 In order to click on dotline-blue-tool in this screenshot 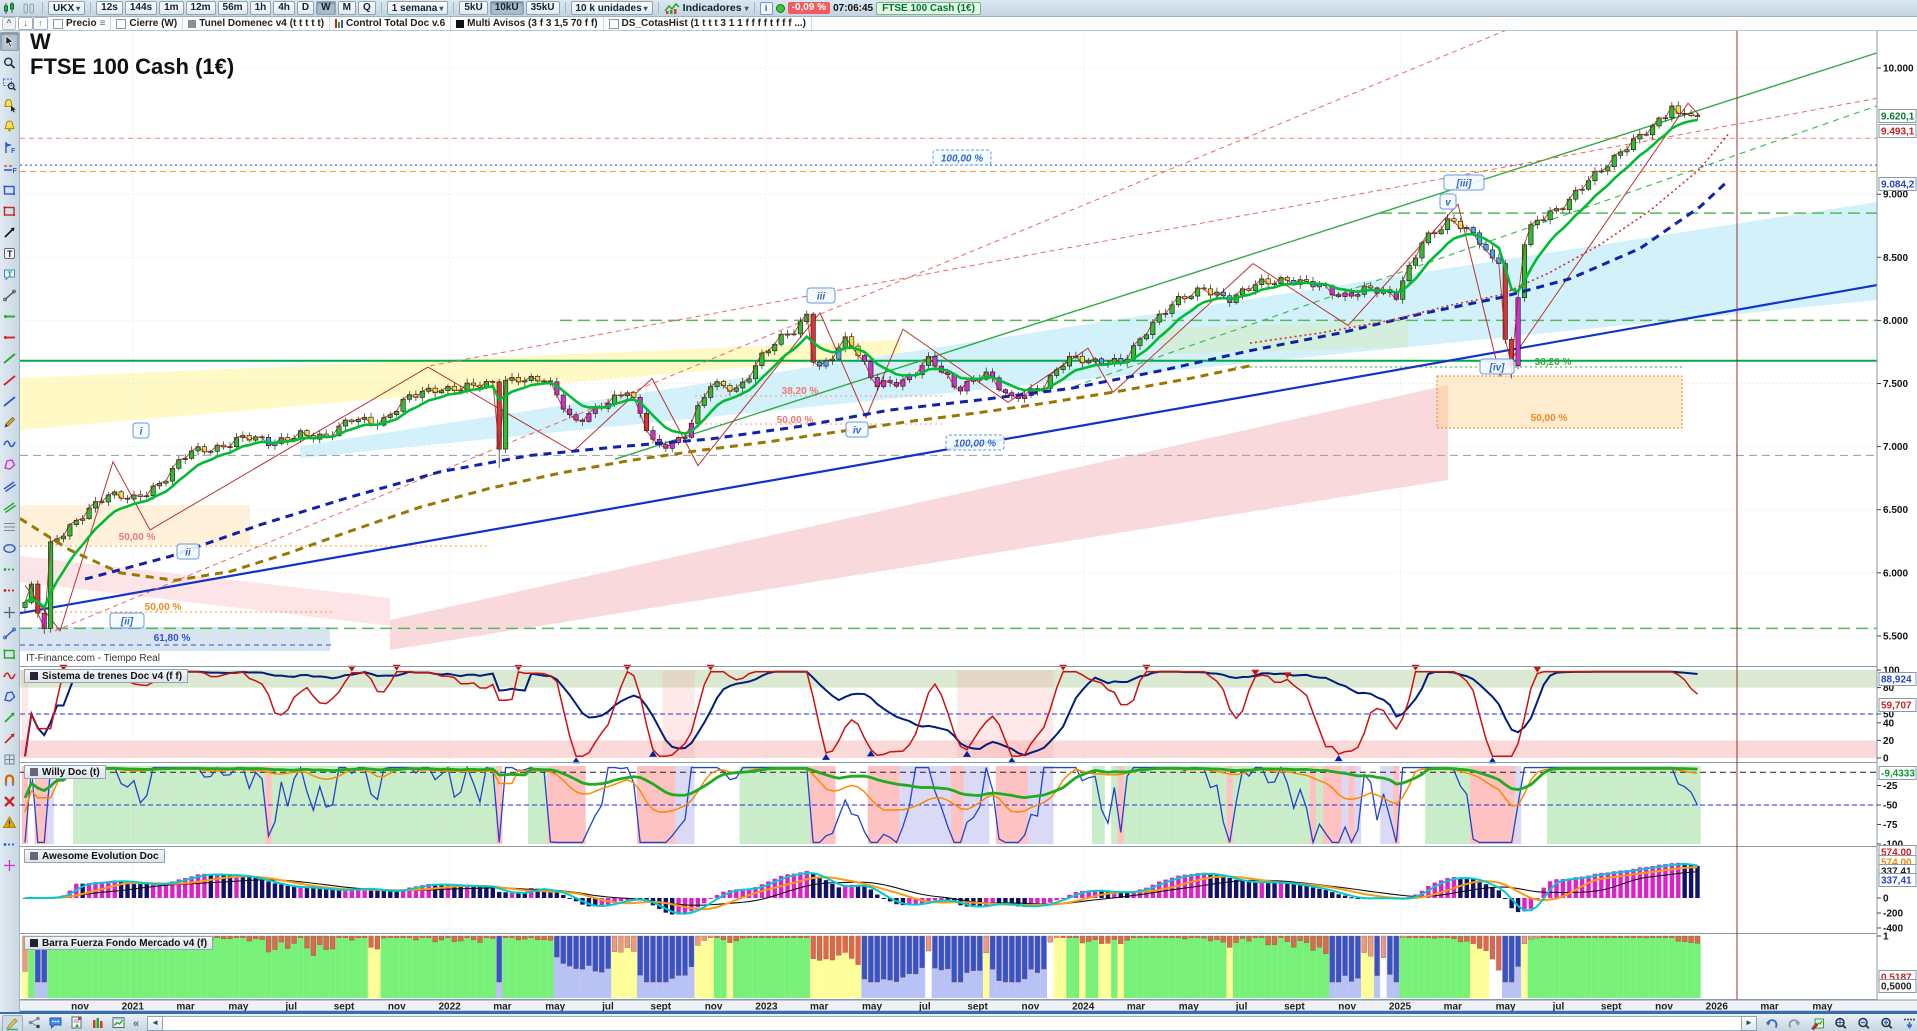, I will do `click(9, 844)`.